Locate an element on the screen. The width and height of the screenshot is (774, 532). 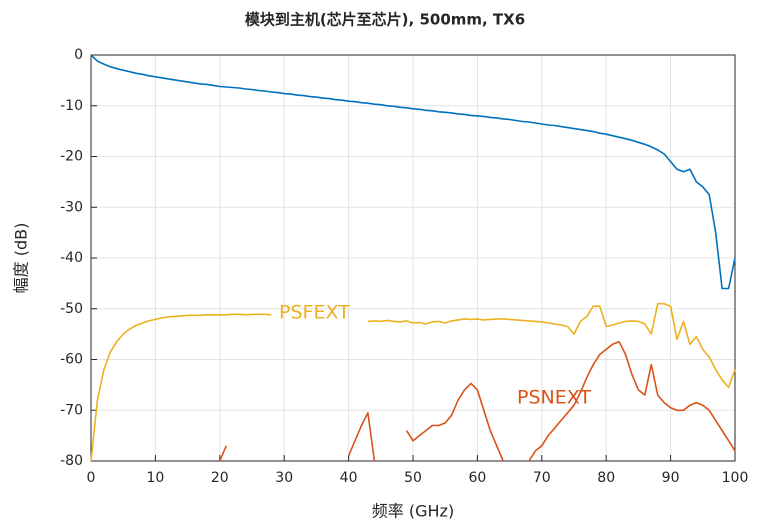
y-tick-label: -40 is located at coordinates (71, 258).